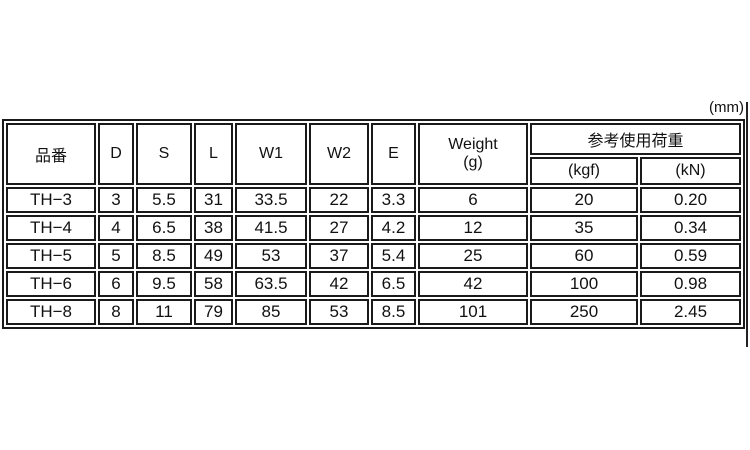  Describe the element at coordinates (213, 256) in the screenshot. I see `value-cell-l: 49` at that location.